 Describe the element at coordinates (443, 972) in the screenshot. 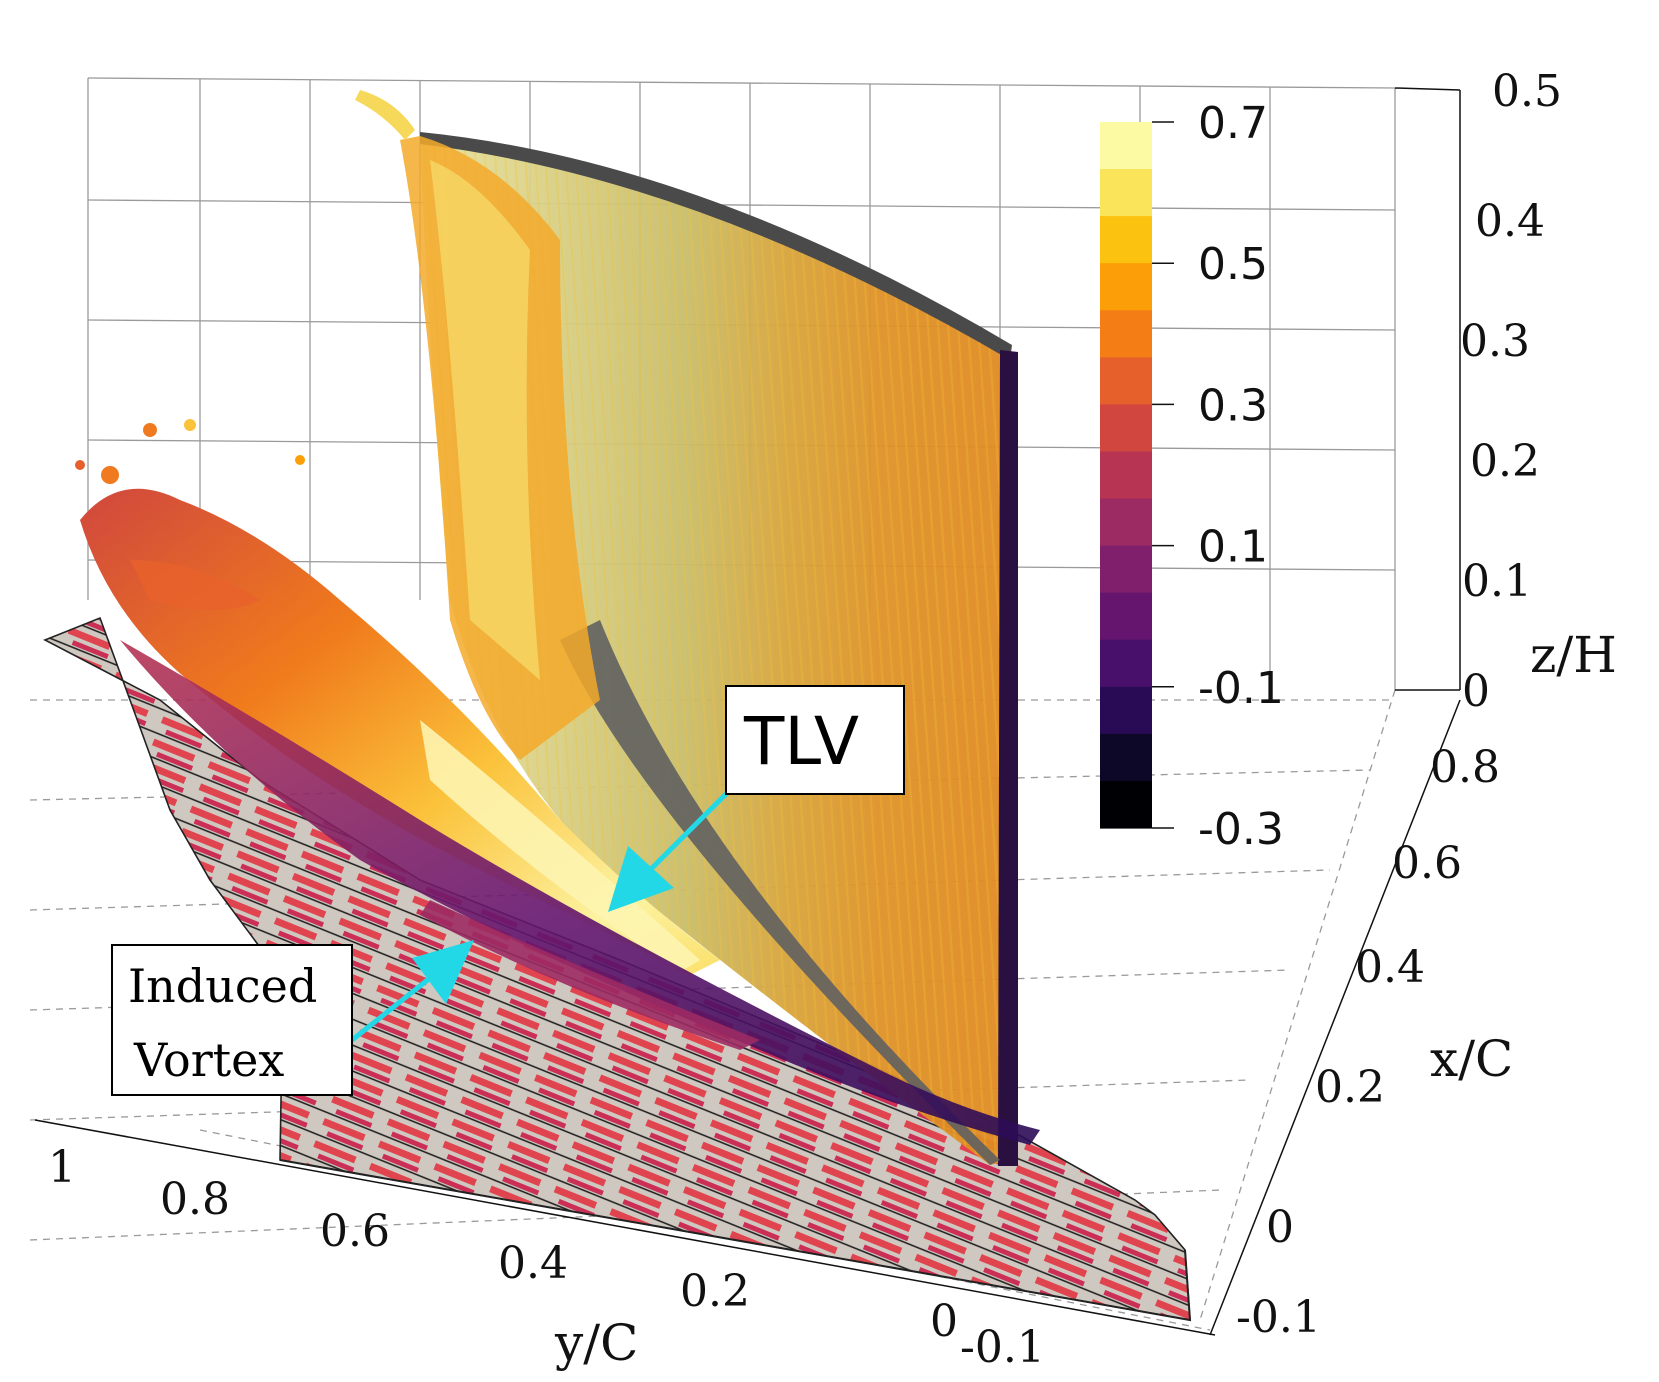

I see `induced-arrowhead` at that location.